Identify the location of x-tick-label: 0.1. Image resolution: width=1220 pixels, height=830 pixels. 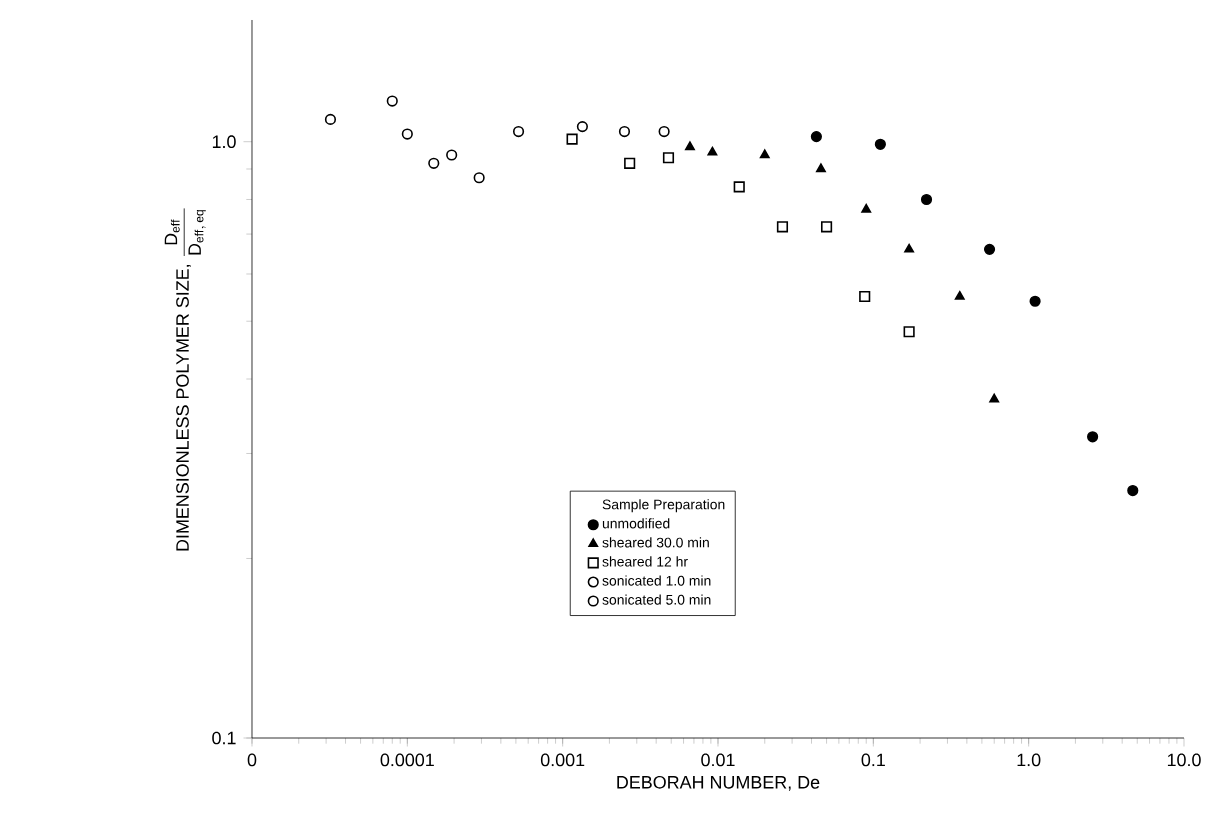
(873, 760).